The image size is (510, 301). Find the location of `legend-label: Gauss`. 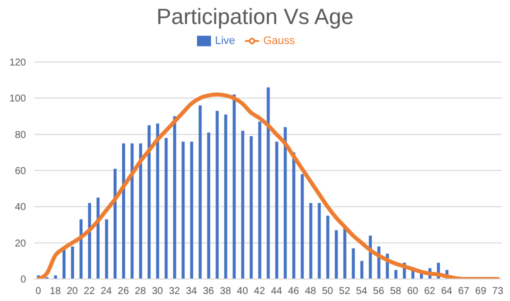

legend-label: Gauss is located at coordinates (279, 40).